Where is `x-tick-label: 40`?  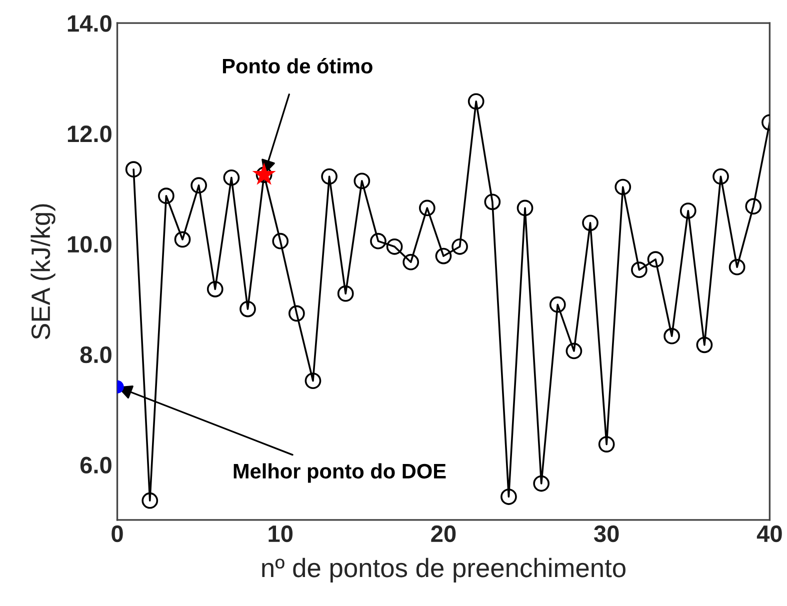 x-tick-label: 40 is located at coordinates (769, 533).